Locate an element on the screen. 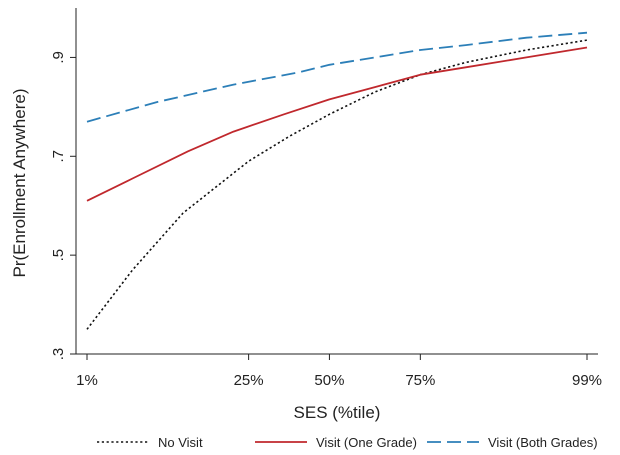 The height and width of the screenshot is (455, 620). x-ticks: 1% 25% 50% 75% 99% is located at coordinates (339, 371).